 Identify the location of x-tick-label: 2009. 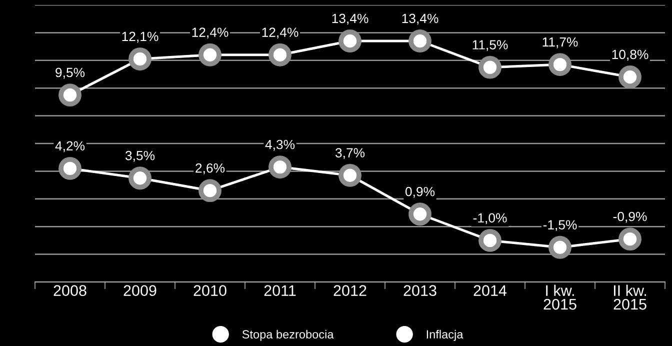
(140, 290).